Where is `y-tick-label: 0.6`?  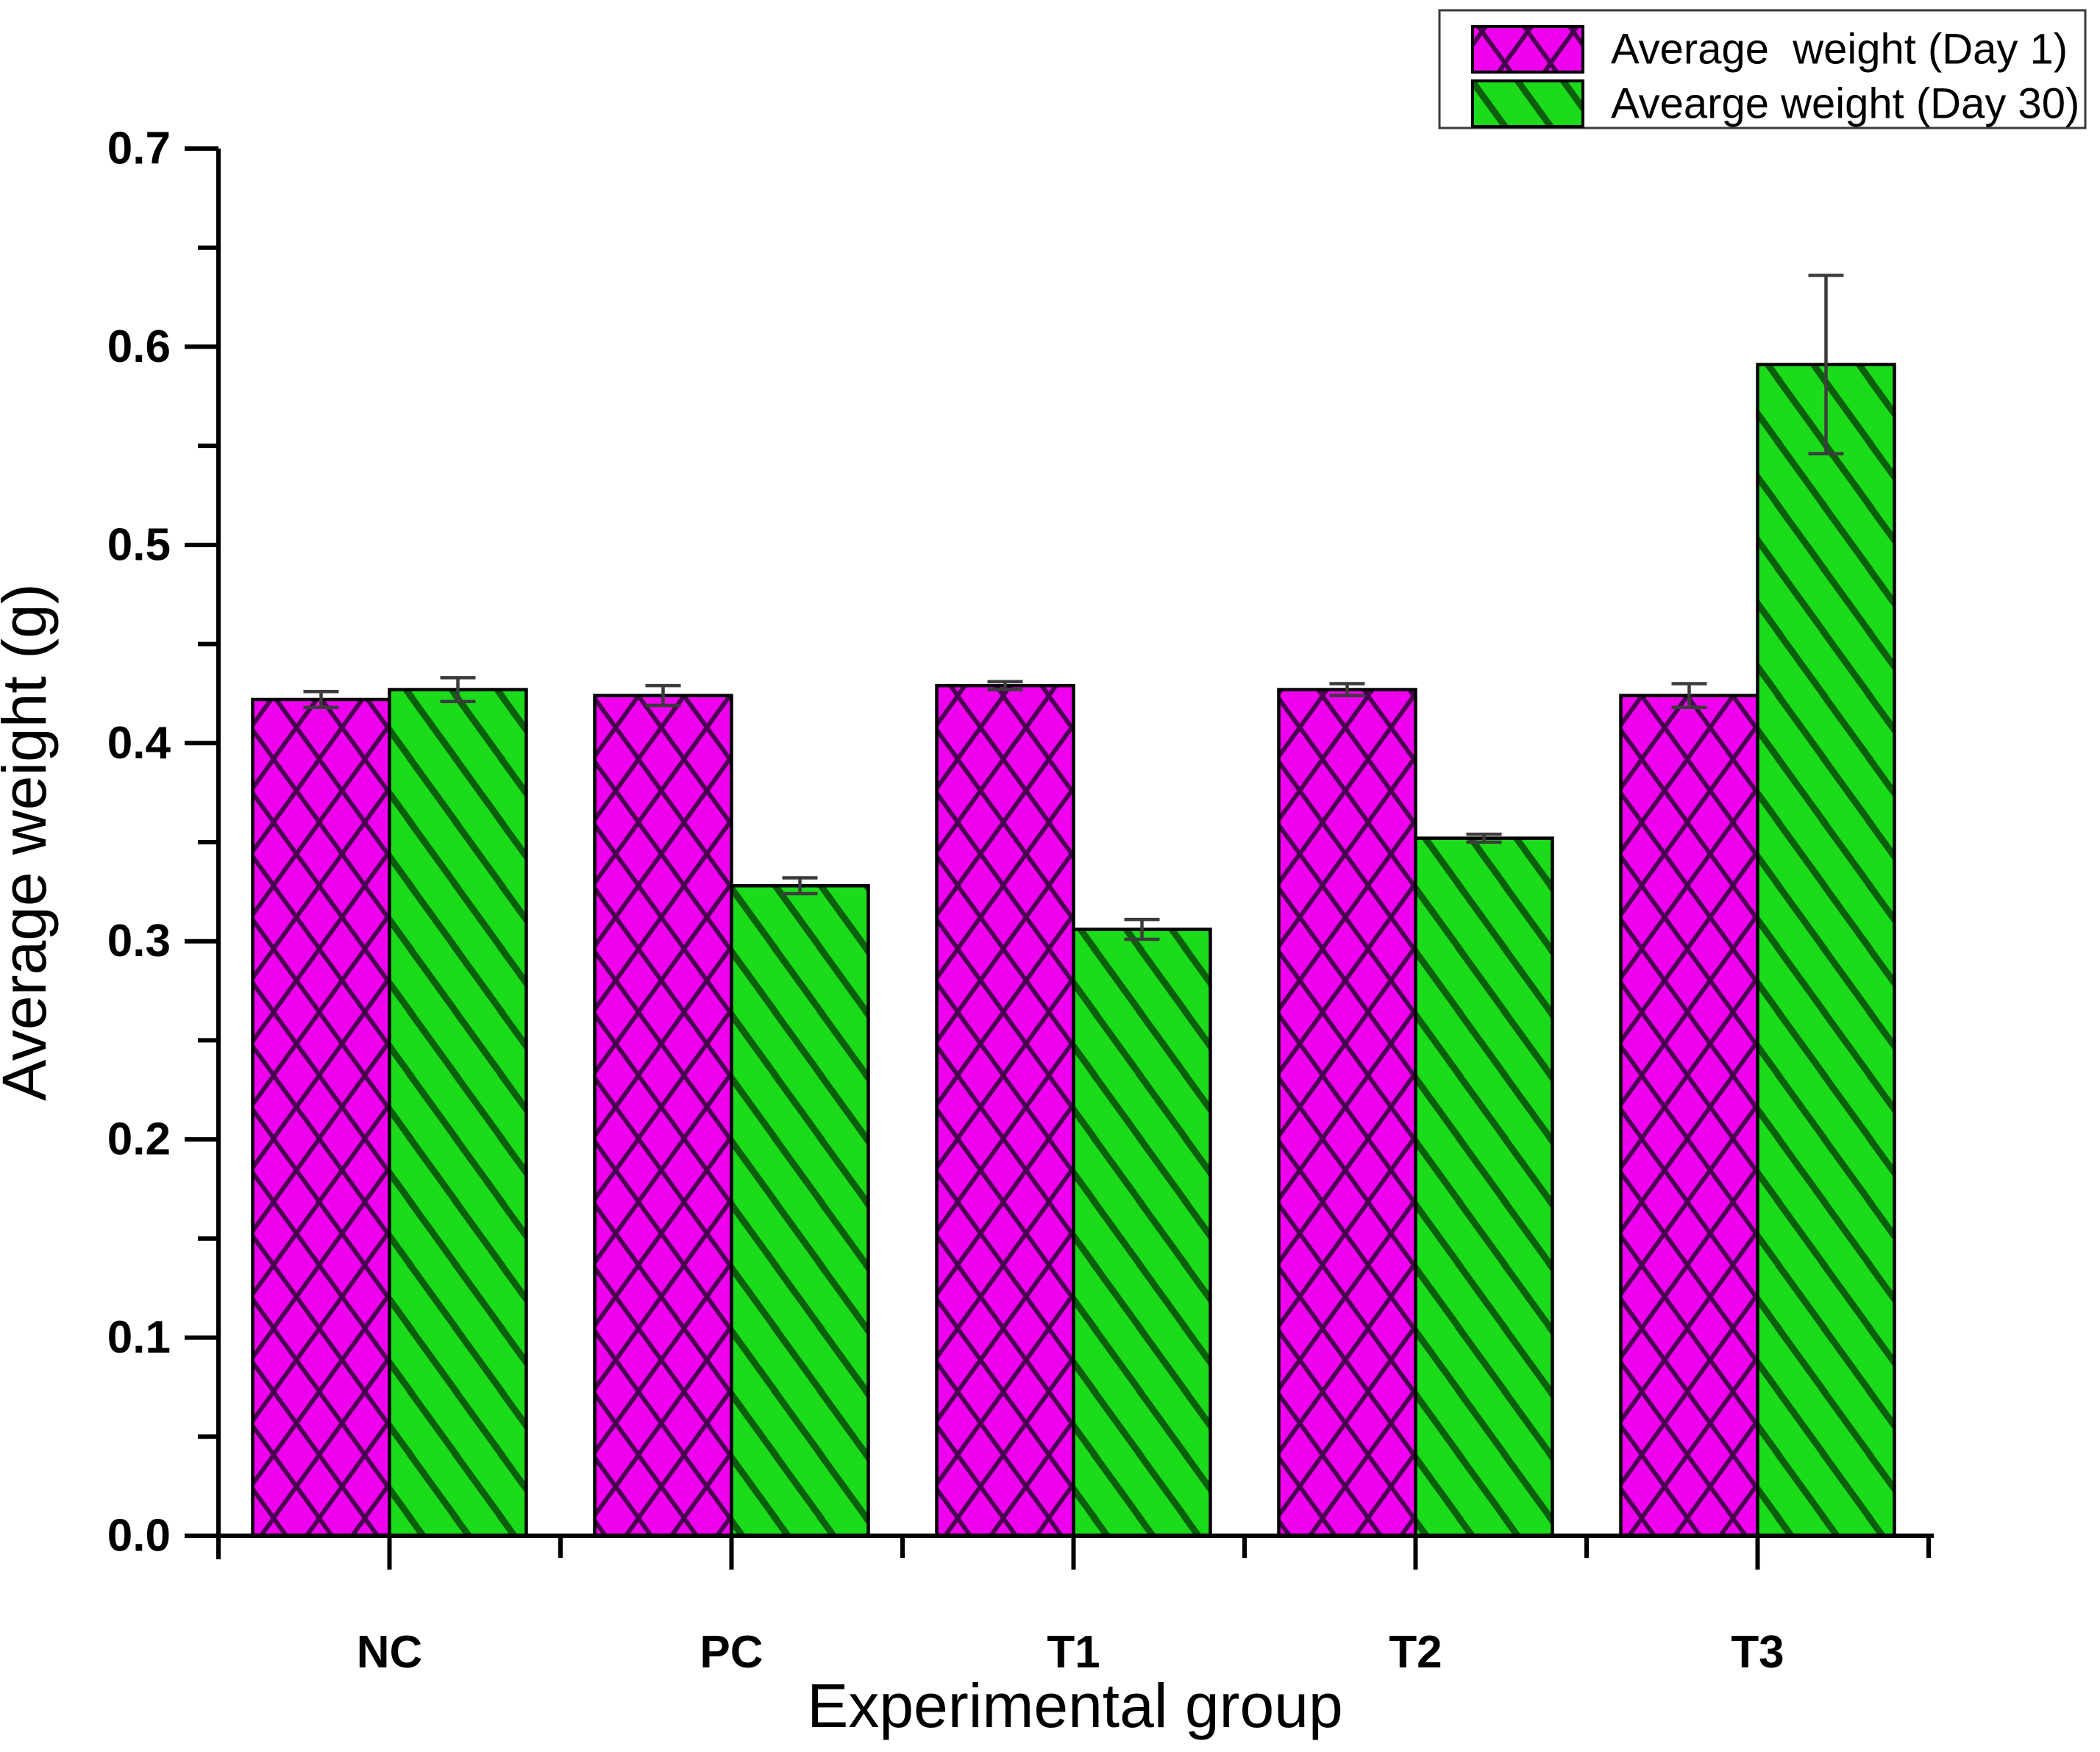 y-tick-label: 0.6 is located at coordinates (139, 346).